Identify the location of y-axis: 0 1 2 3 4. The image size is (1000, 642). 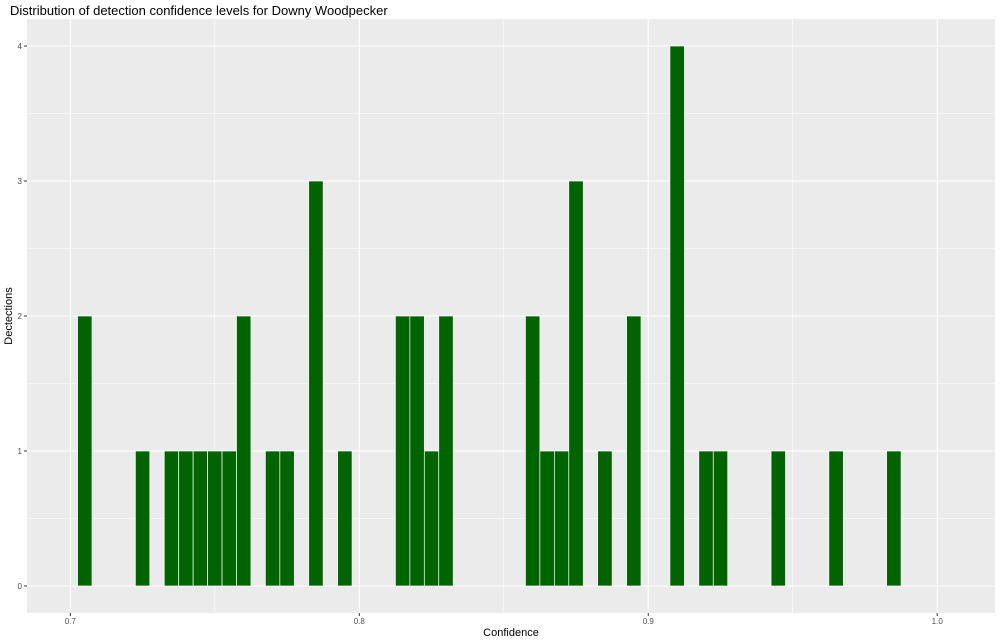
(22, 316).